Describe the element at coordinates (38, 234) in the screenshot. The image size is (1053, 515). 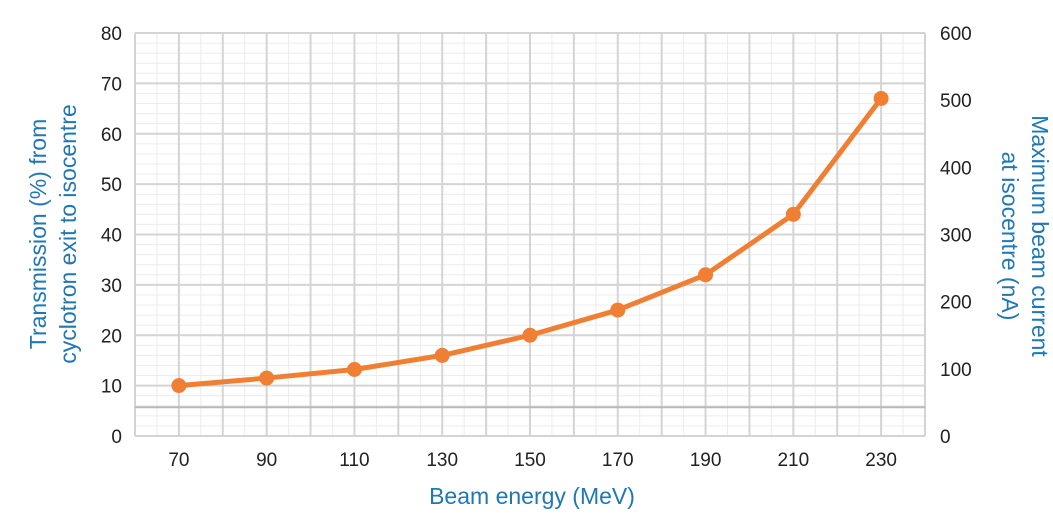
I see `y-axis-title-line-1: Transmission (%) from` at that location.